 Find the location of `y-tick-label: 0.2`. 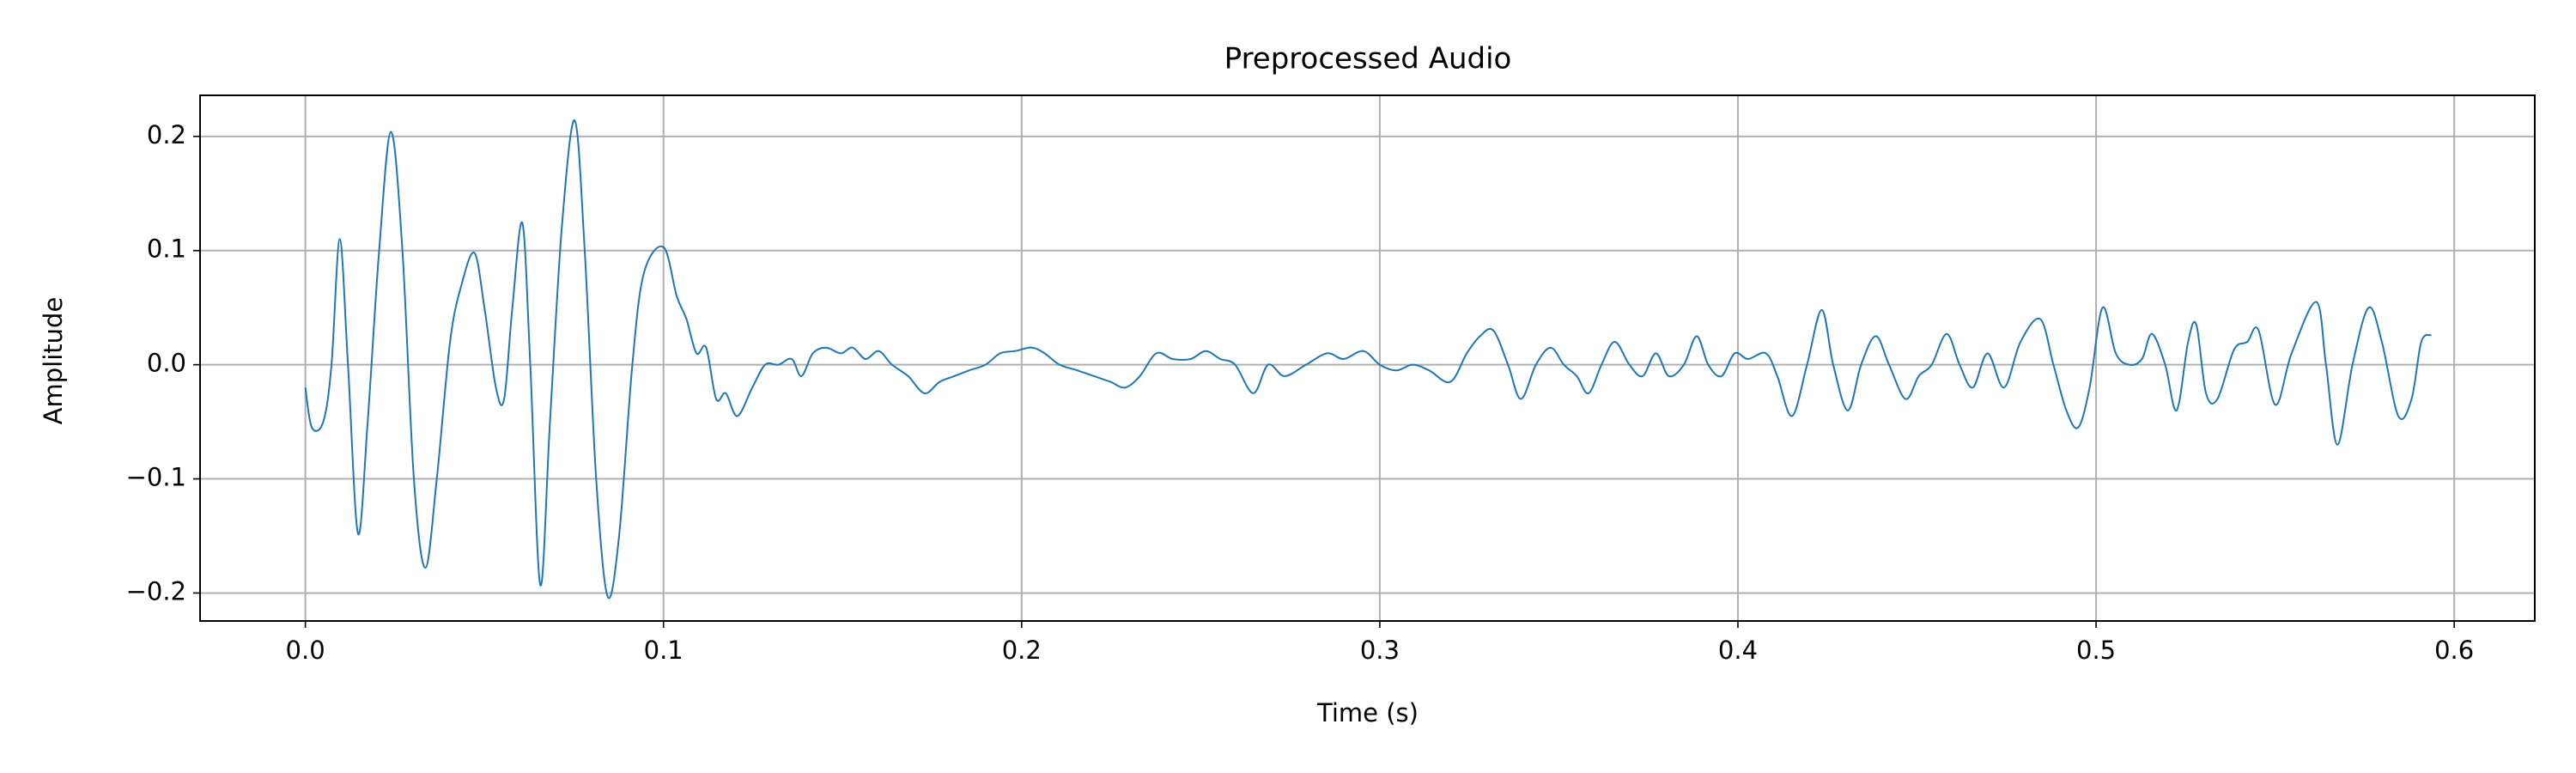

y-tick-label: 0.2 is located at coordinates (166, 134).